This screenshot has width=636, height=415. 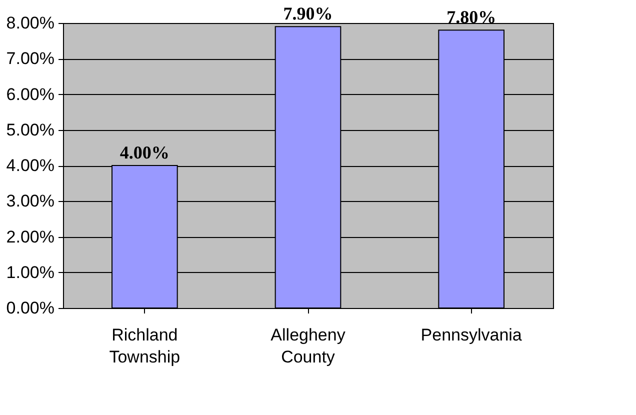 I want to click on y-tick-label: 5.00%, so click(x=30, y=130).